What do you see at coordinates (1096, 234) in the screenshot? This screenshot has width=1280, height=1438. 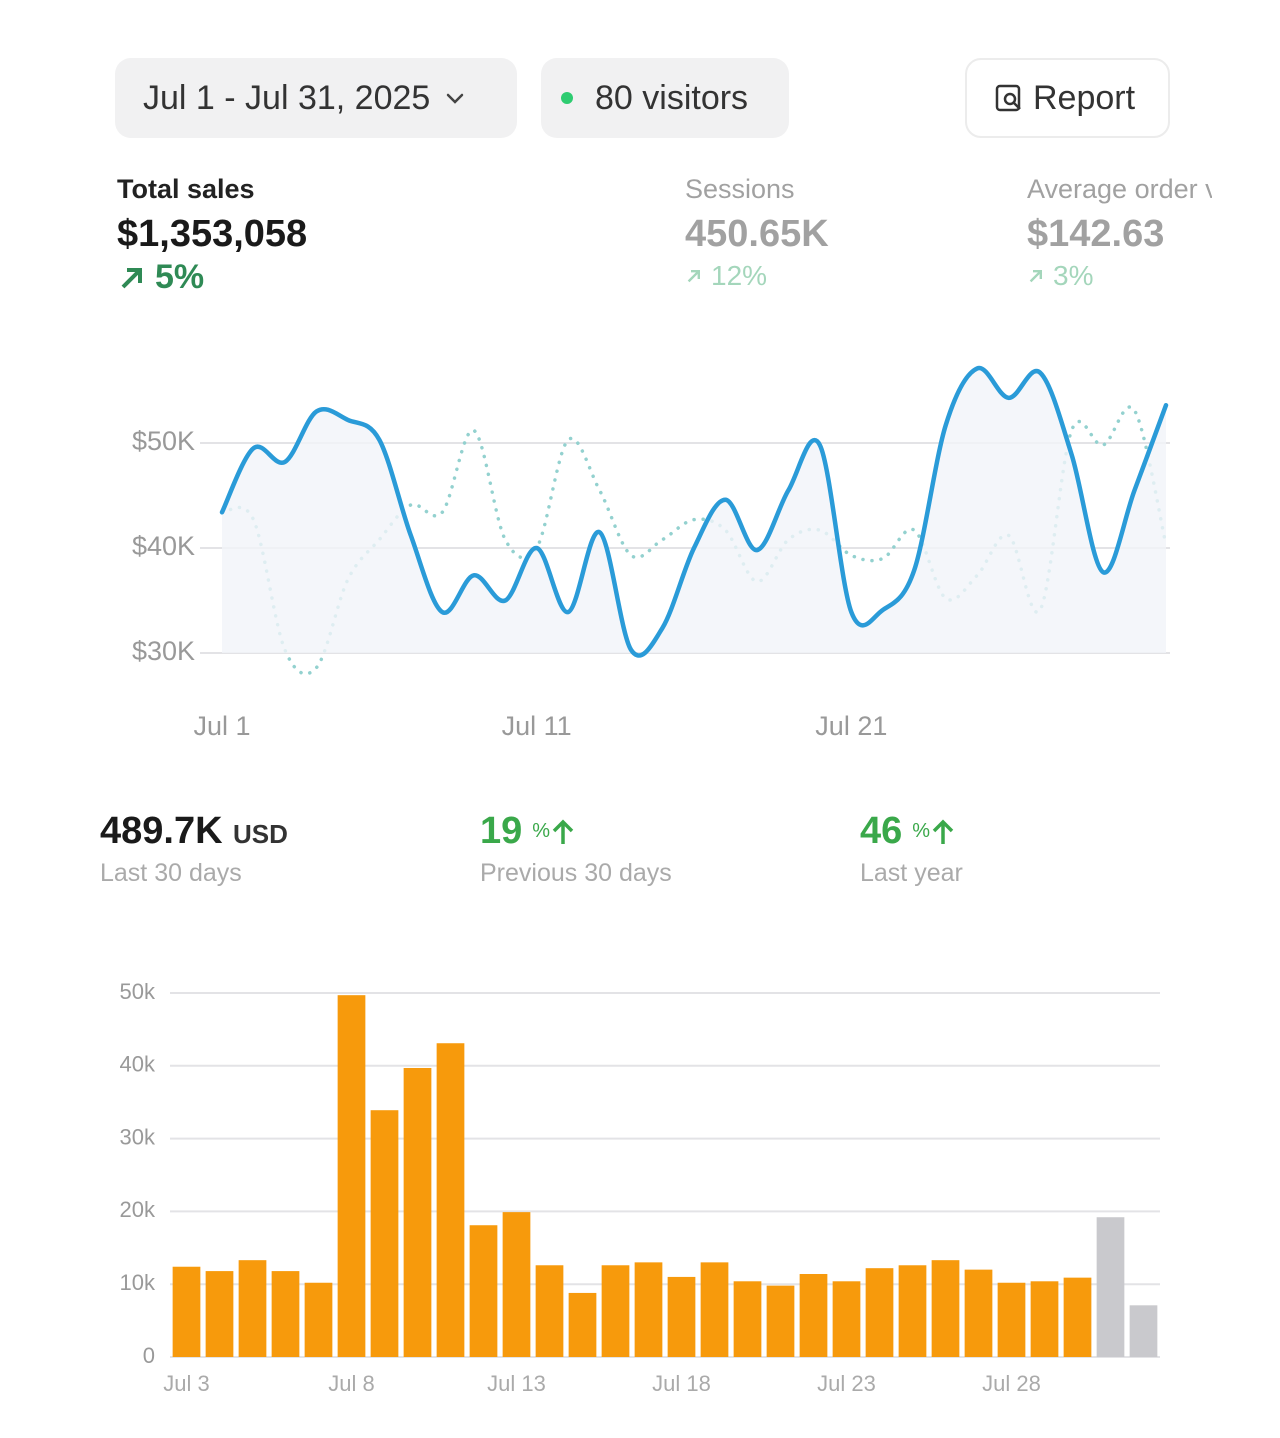 I see `metric-value: $142.63` at bounding box center [1096, 234].